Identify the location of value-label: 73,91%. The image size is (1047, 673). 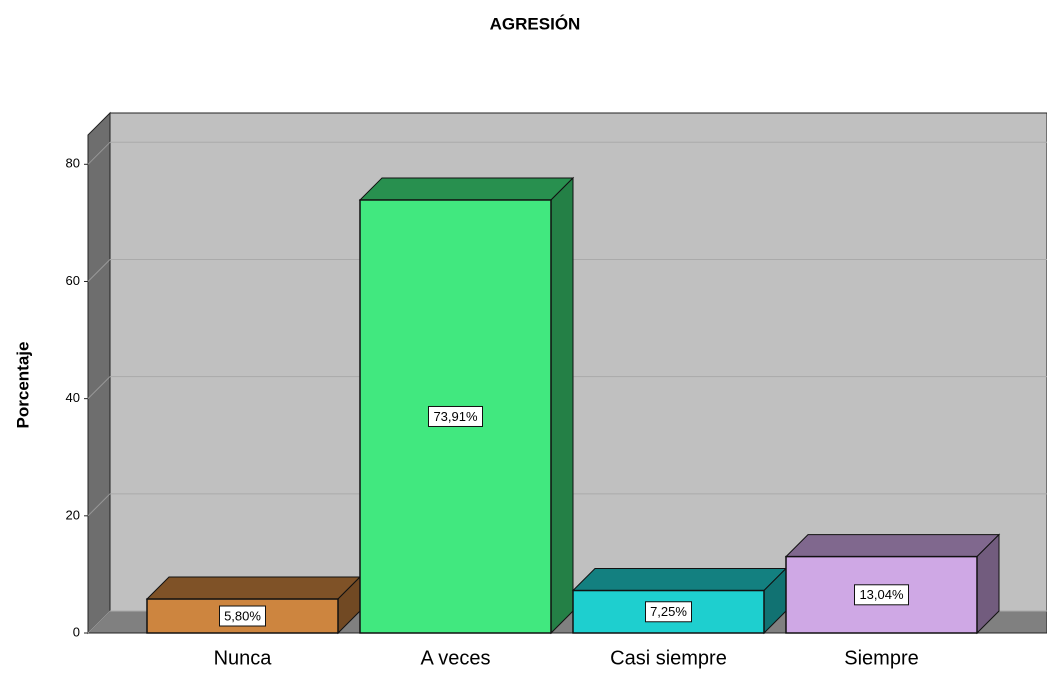
(455, 416).